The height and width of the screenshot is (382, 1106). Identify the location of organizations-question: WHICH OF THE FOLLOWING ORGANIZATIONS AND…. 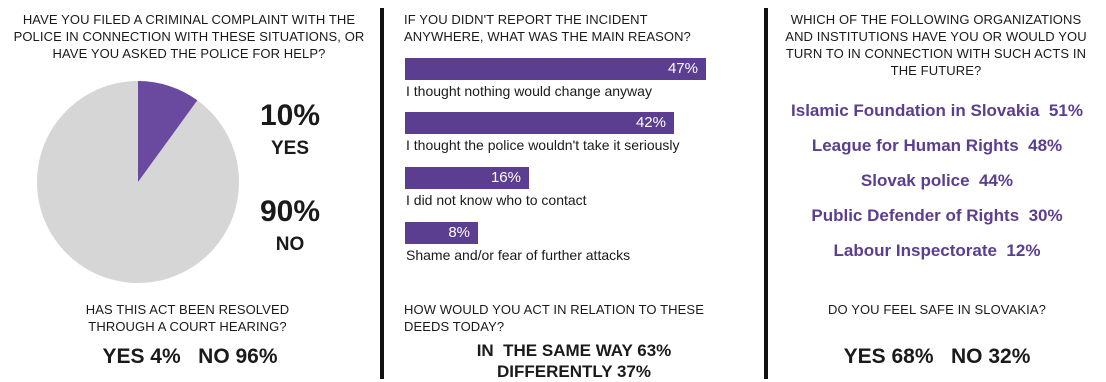
(936, 45).